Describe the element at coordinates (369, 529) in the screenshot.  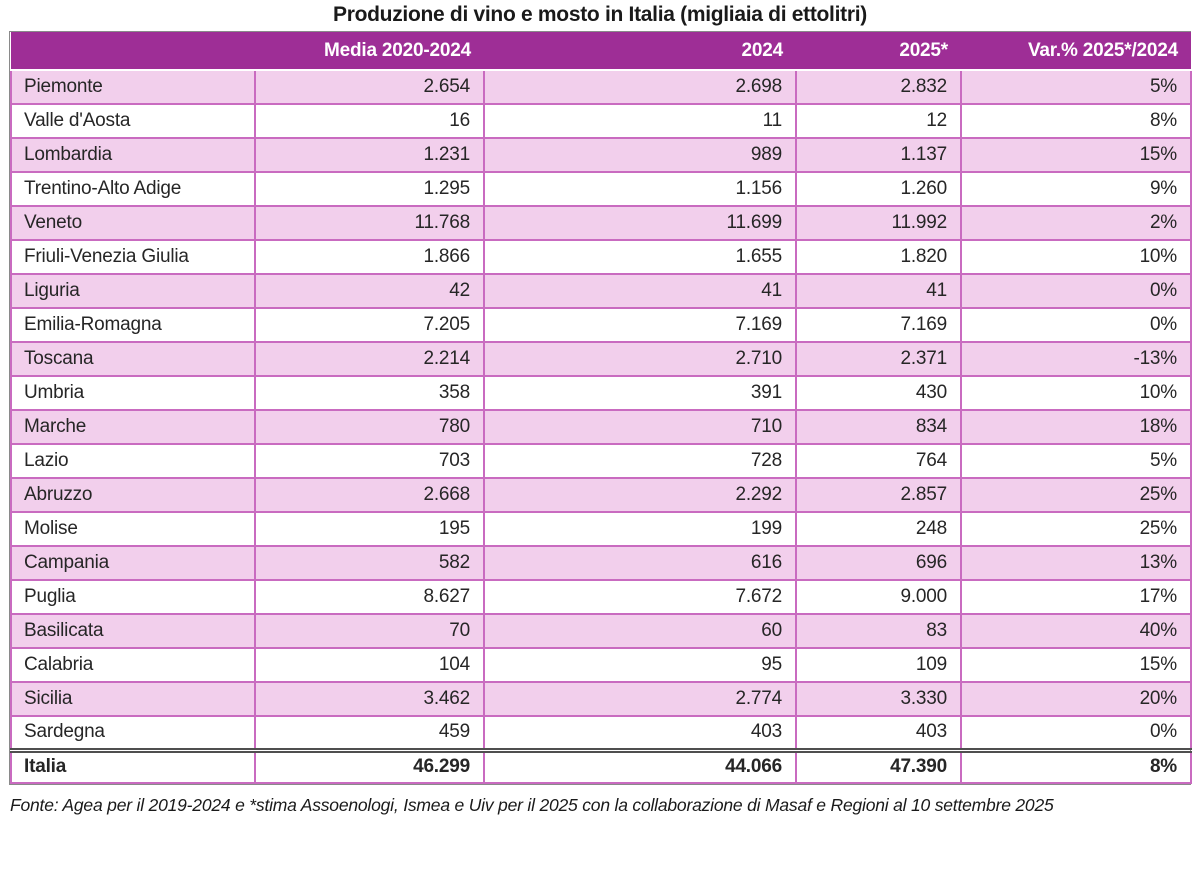
I see `value-cell: 195` at that location.